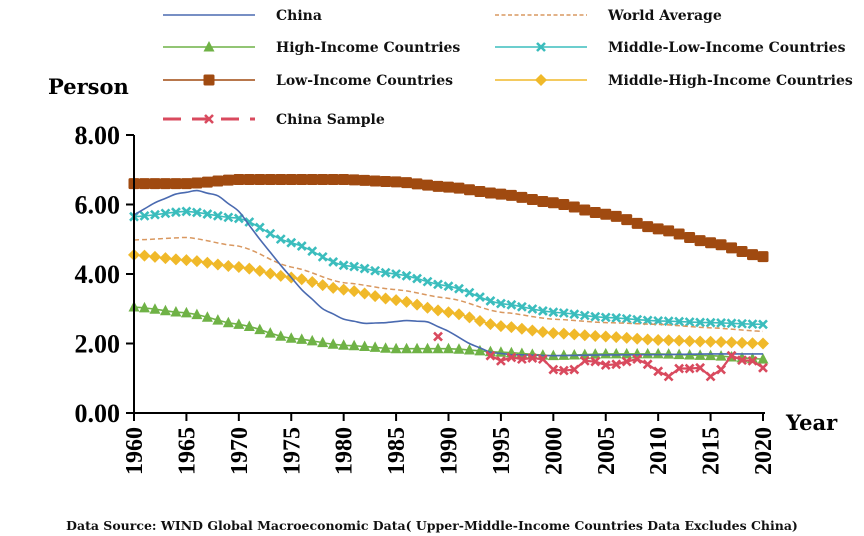 The image size is (864, 536). I want to click on legend-marker, so click(541, 47).